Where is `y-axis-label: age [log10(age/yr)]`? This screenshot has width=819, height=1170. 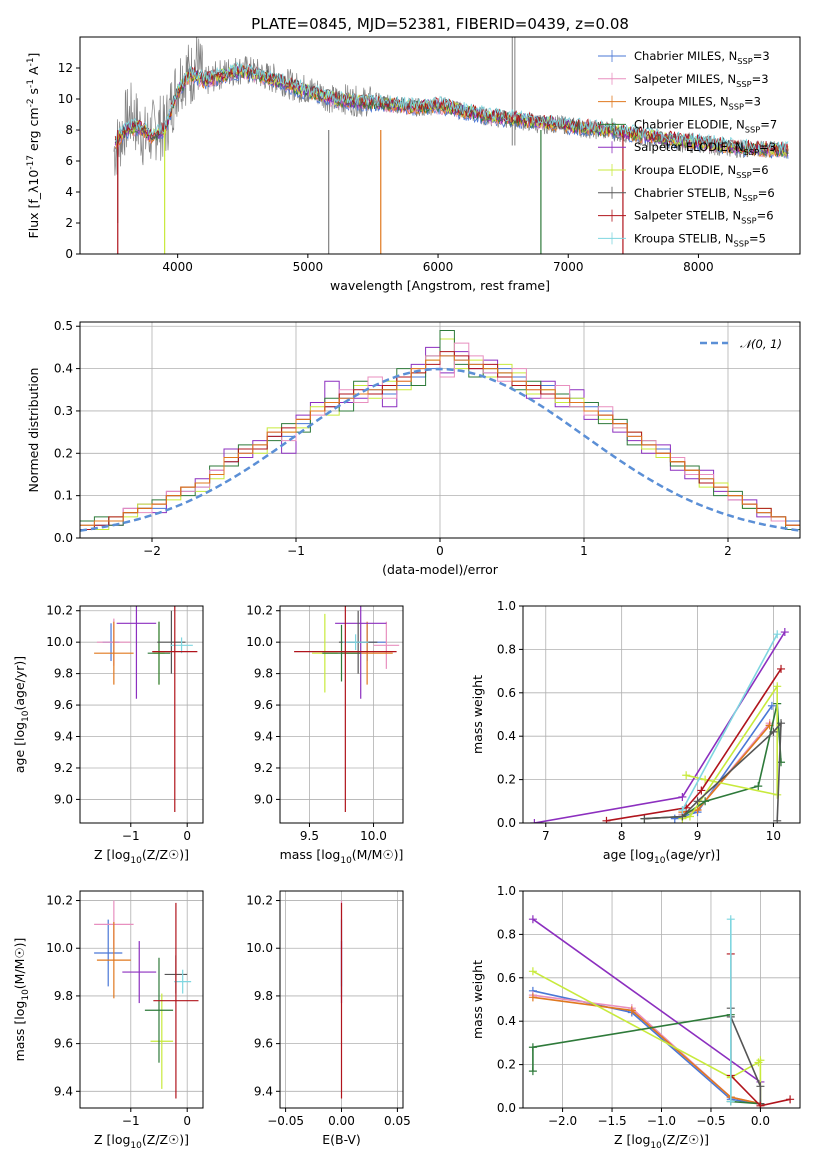
y-axis-label: age [log10(age/yr)] is located at coordinates (21, 714).